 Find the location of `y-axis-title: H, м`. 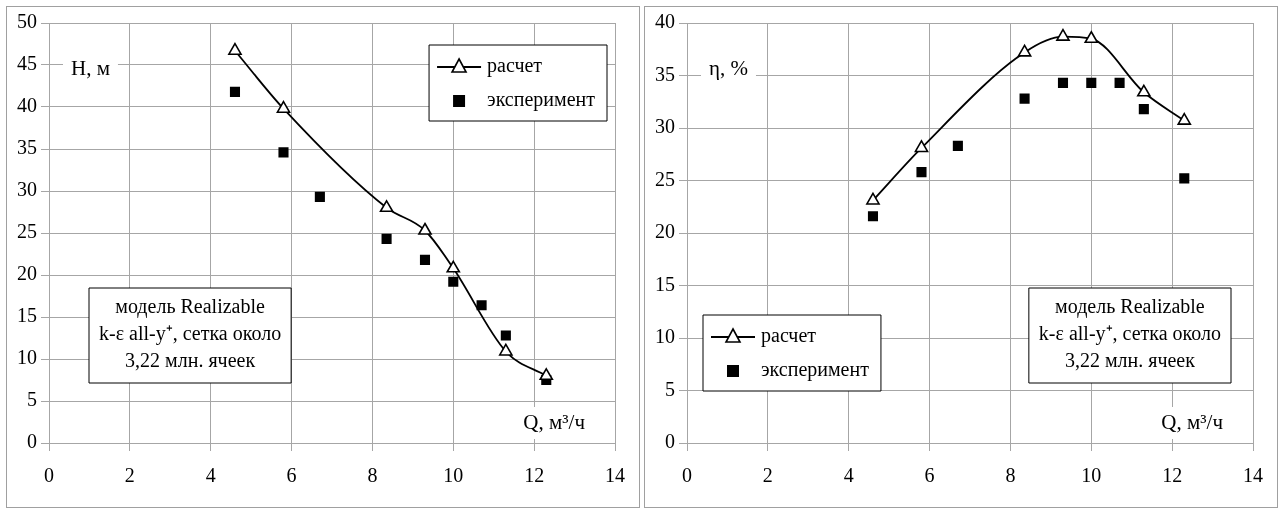

y-axis-title: H, м is located at coordinates (90, 67).